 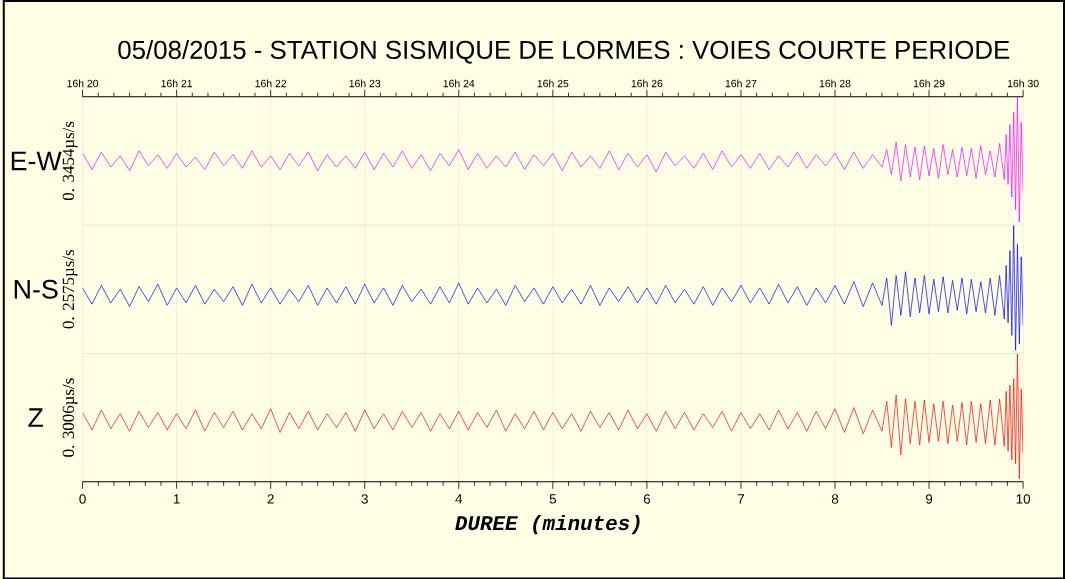 What do you see at coordinates (564, 51) in the screenshot?
I see `chart-title: 05/08/2015 - STATION SISMIQUE DE LORMES : VOIES COURTE PERIODE` at bounding box center [564, 51].